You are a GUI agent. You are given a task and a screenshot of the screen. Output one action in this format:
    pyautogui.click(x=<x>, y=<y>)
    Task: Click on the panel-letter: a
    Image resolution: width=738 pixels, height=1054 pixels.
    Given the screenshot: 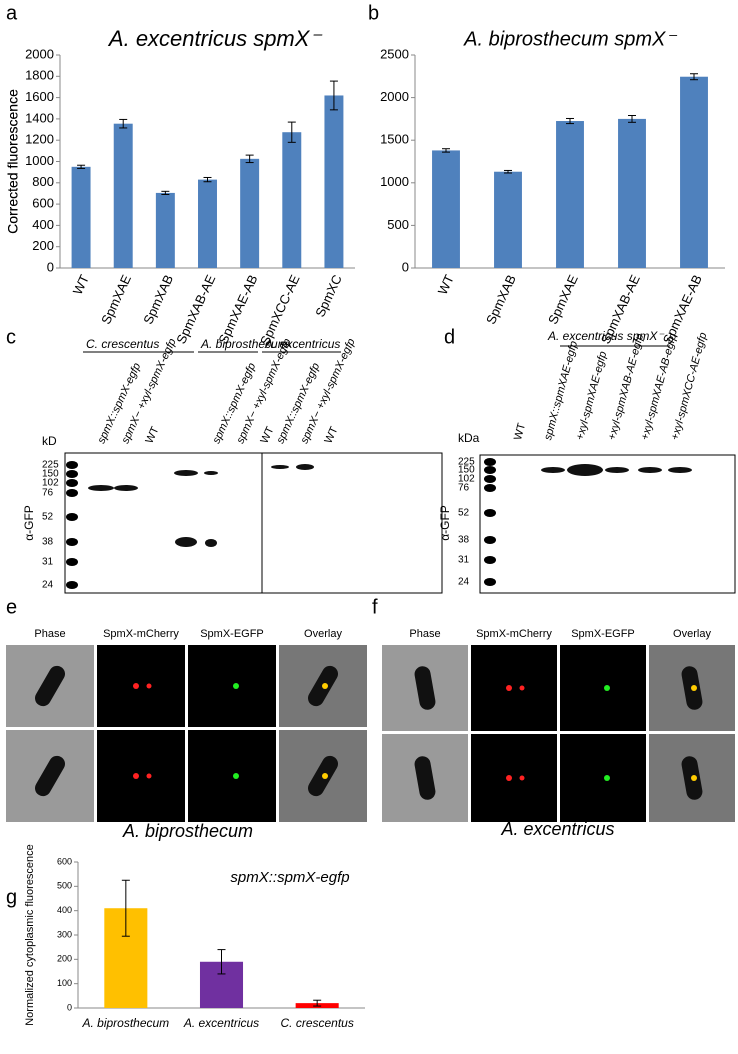 What is the action you would take?
    pyautogui.click(x=12, y=13)
    